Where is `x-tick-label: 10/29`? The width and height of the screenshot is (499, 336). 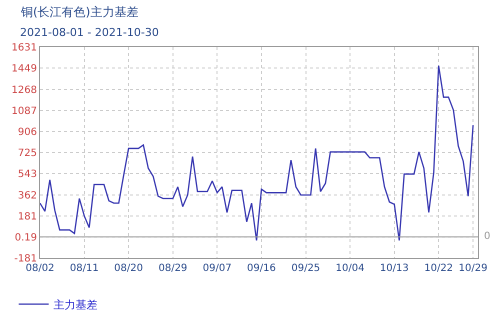
x-tick-label: 10/29 is located at coordinates (473, 268).